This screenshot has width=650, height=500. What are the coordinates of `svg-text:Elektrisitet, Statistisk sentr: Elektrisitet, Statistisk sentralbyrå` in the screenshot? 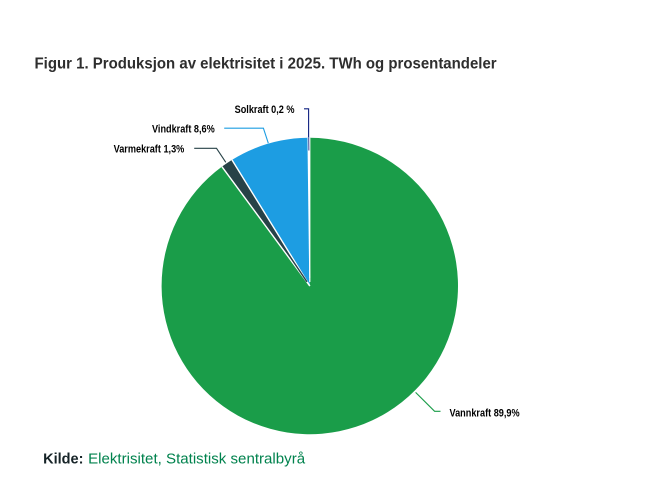 It's located at (197, 459).